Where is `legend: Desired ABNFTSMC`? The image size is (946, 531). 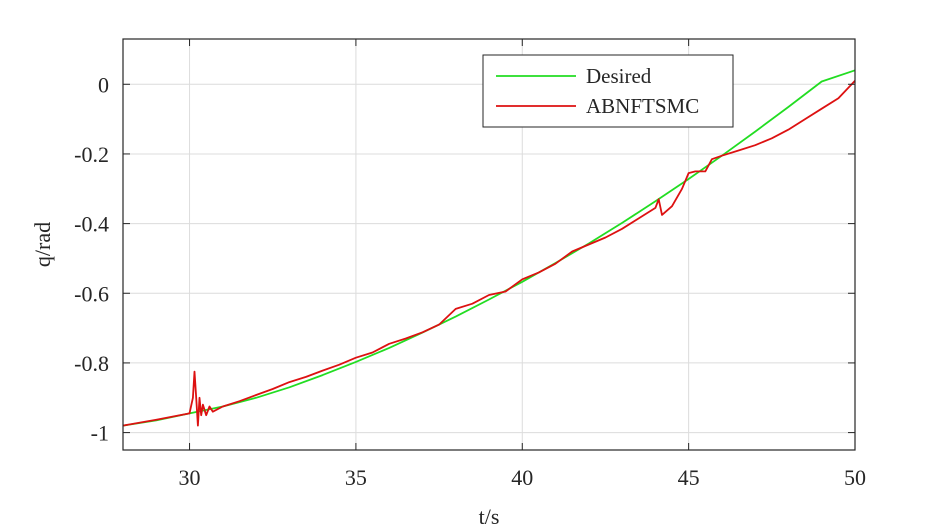
legend: Desired ABNFTSMC is located at coordinates (608, 91).